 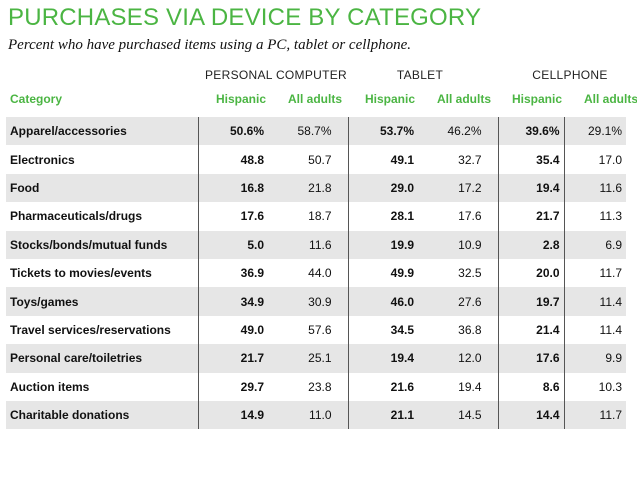 What do you see at coordinates (102, 244) in the screenshot?
I see `category-cell: Stocks/bonds/mutual funds` at bounding box center [102, 244].